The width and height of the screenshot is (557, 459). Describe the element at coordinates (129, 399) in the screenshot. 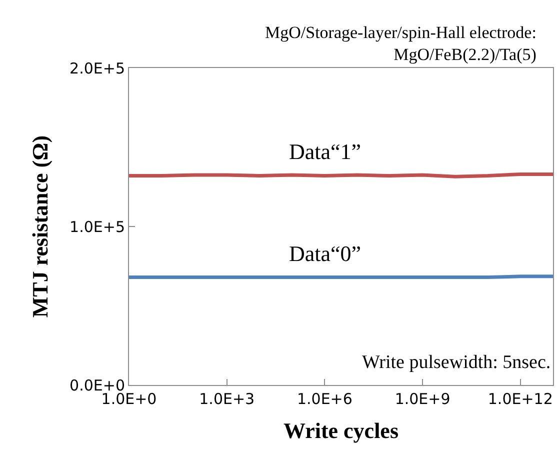

I see `x-tick-label: 1.0E+0` at that location.